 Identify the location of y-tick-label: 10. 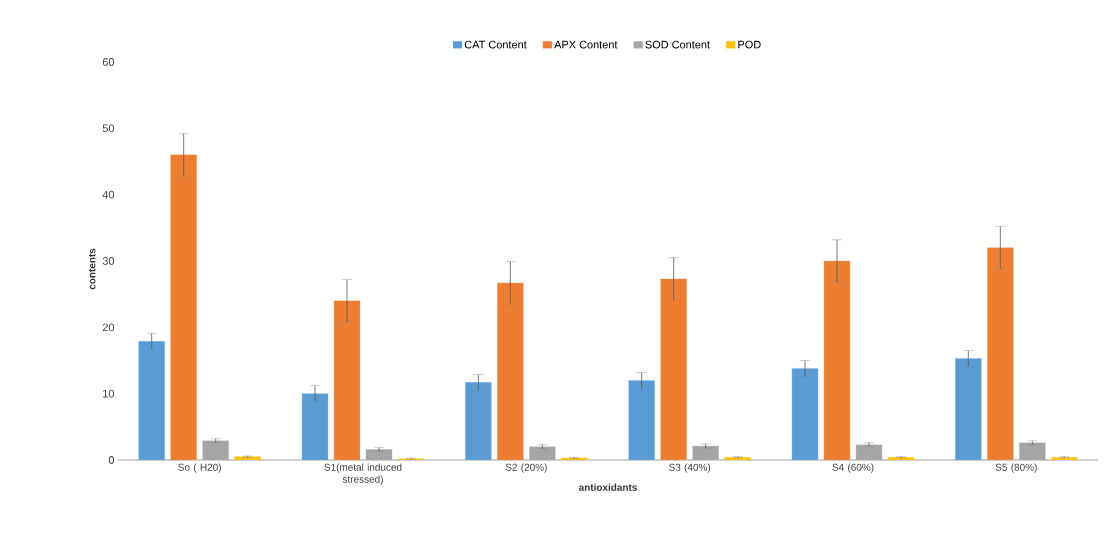
(109, 393).